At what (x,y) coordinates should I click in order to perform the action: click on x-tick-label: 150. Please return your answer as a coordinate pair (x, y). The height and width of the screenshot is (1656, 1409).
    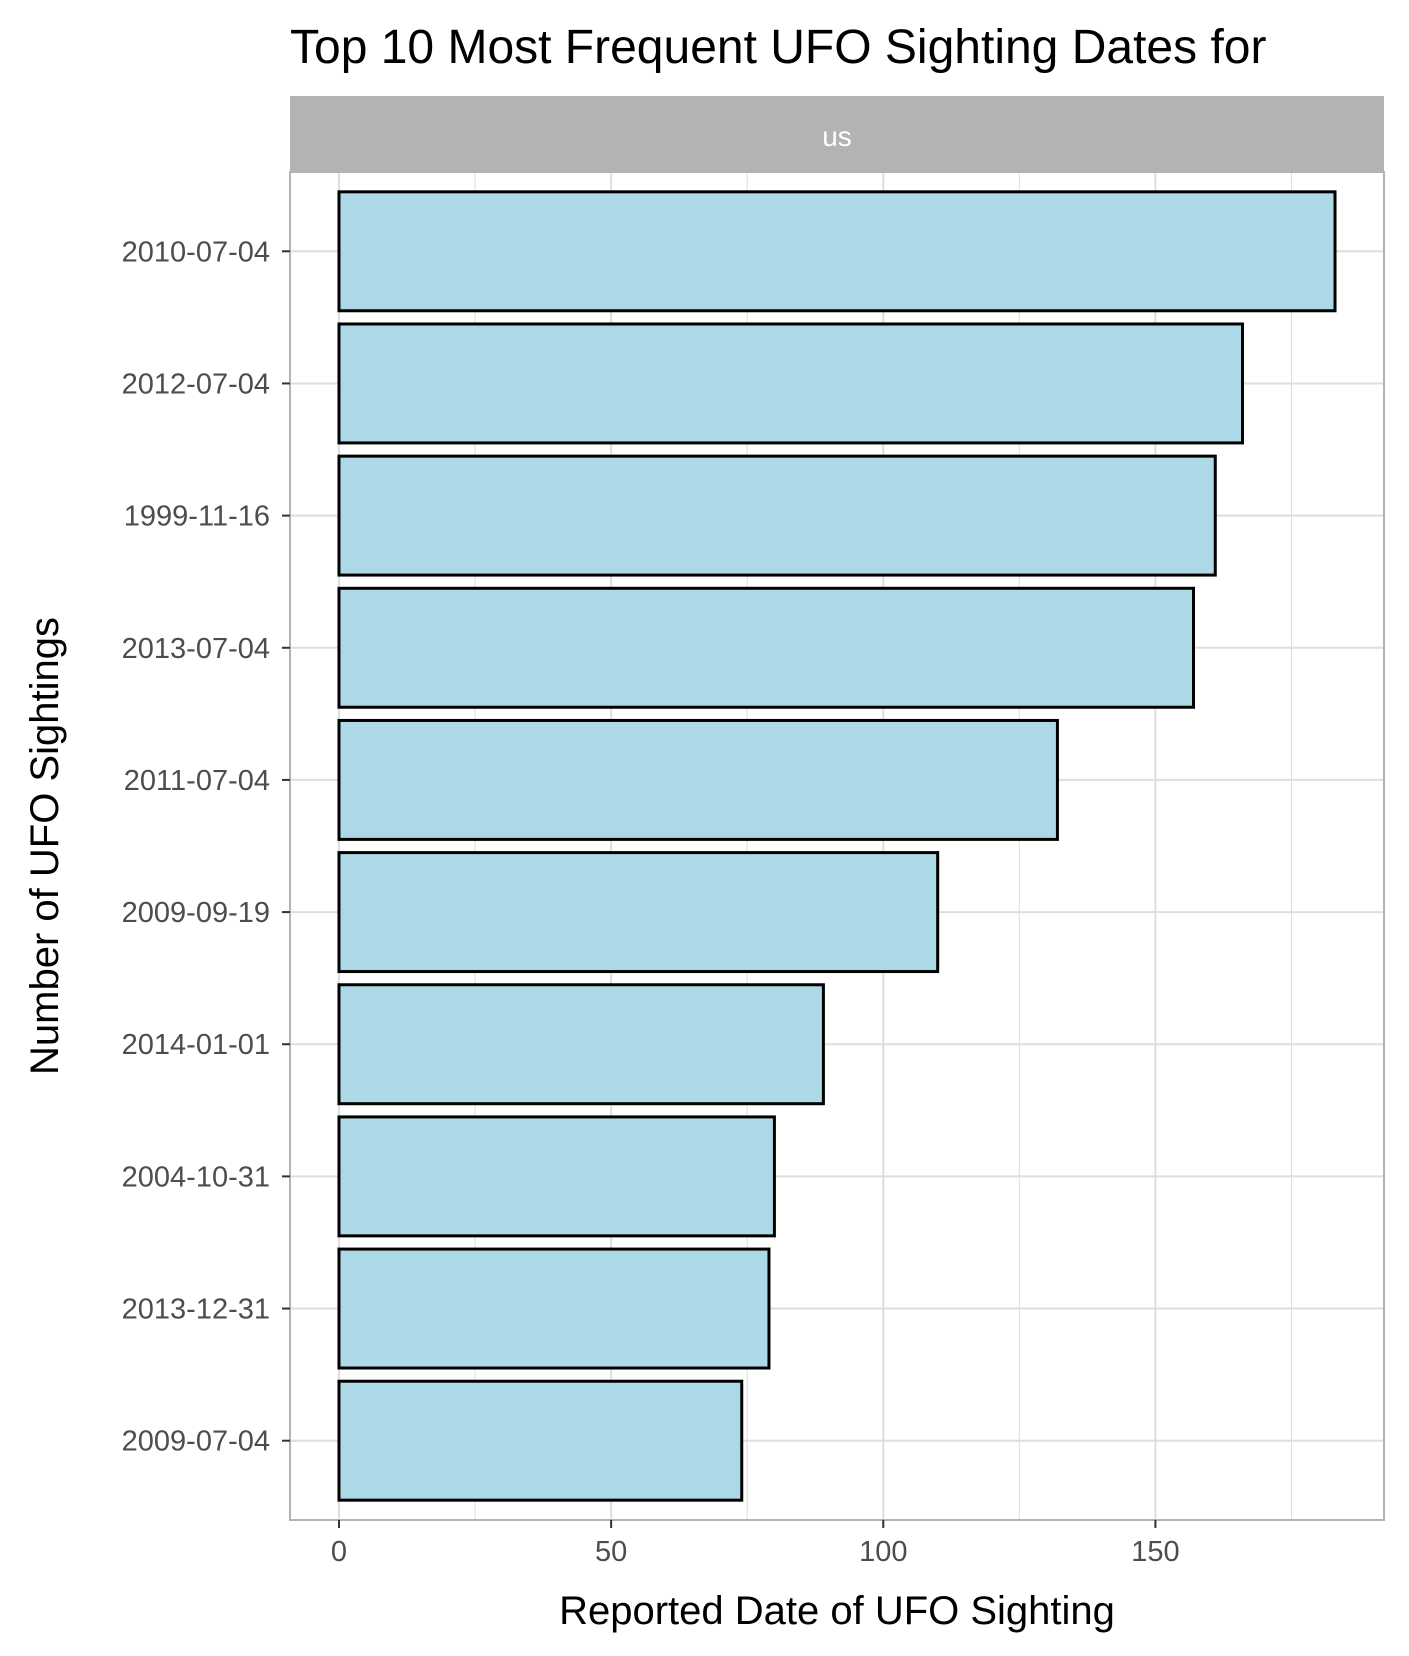
    Looking at the image, I should click on (1155, 1552).